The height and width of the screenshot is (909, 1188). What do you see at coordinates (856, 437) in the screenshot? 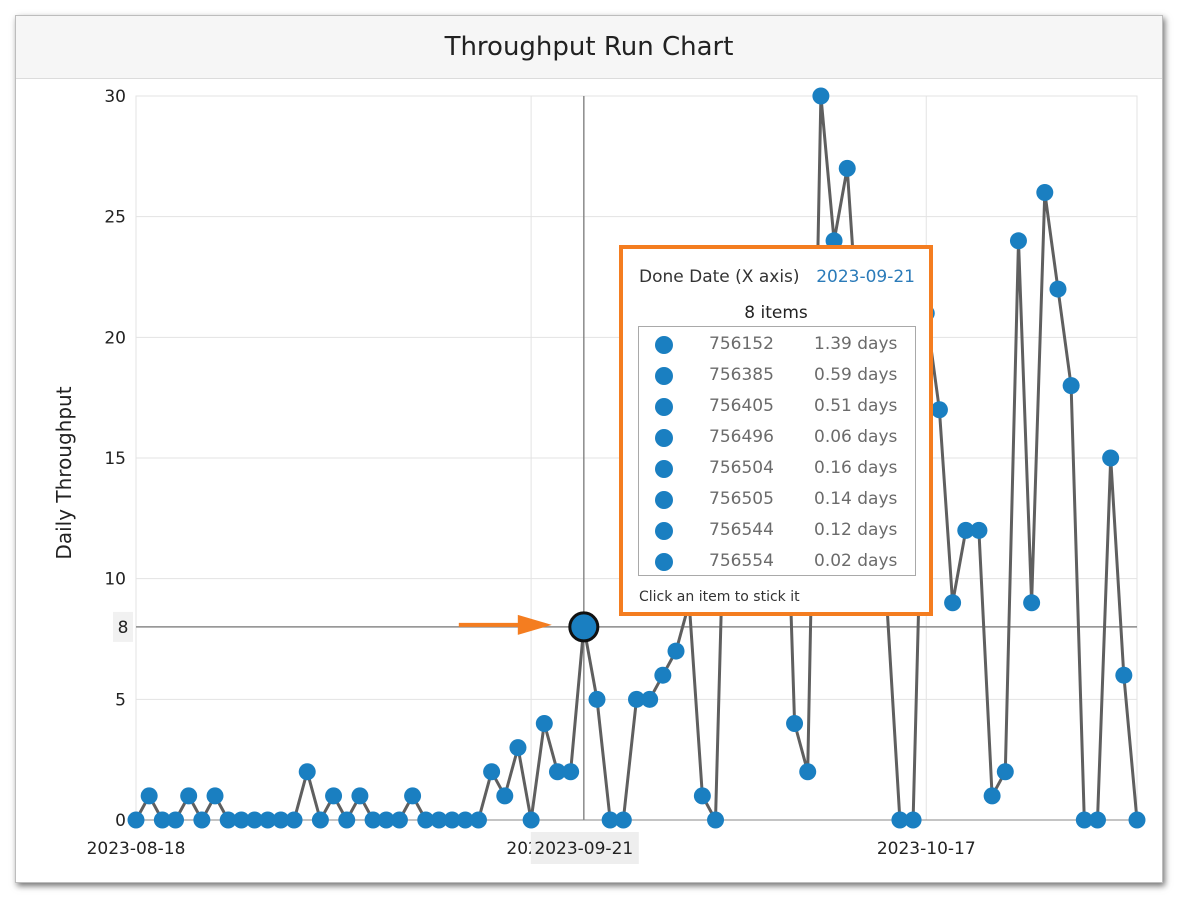
I see `item-cycle-time: 0.06 days` at bounding box center [856, 437].